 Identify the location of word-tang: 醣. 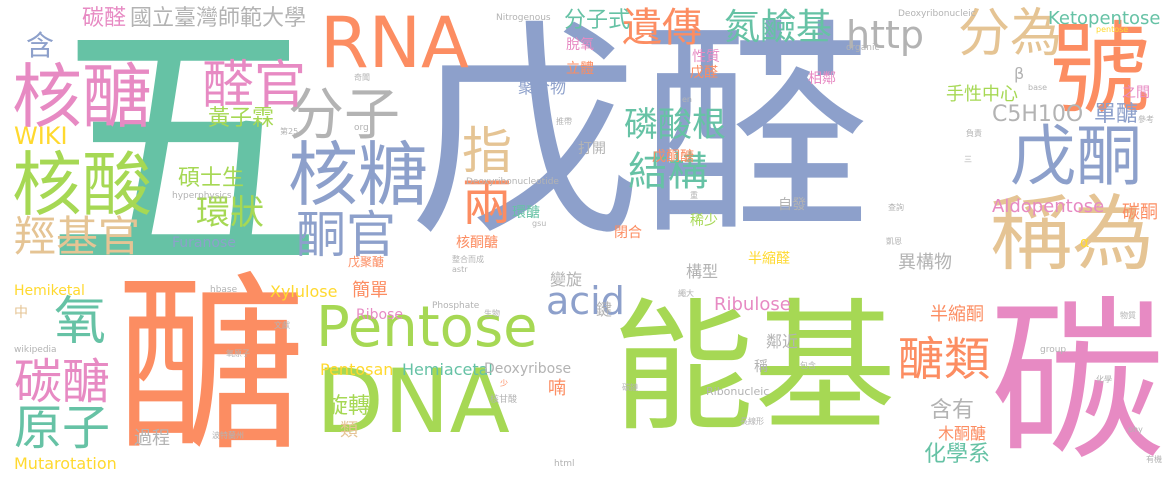
(211, 366).